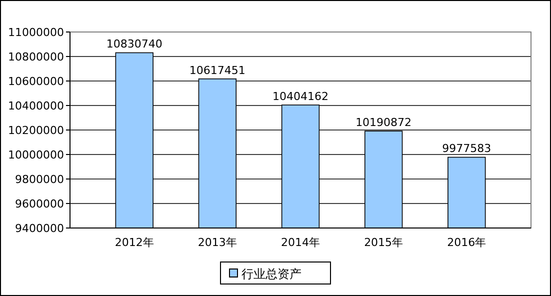 The height and width of the screenshot is (296, 551). I want to click on data-label: 10830740, so click(134, 44).